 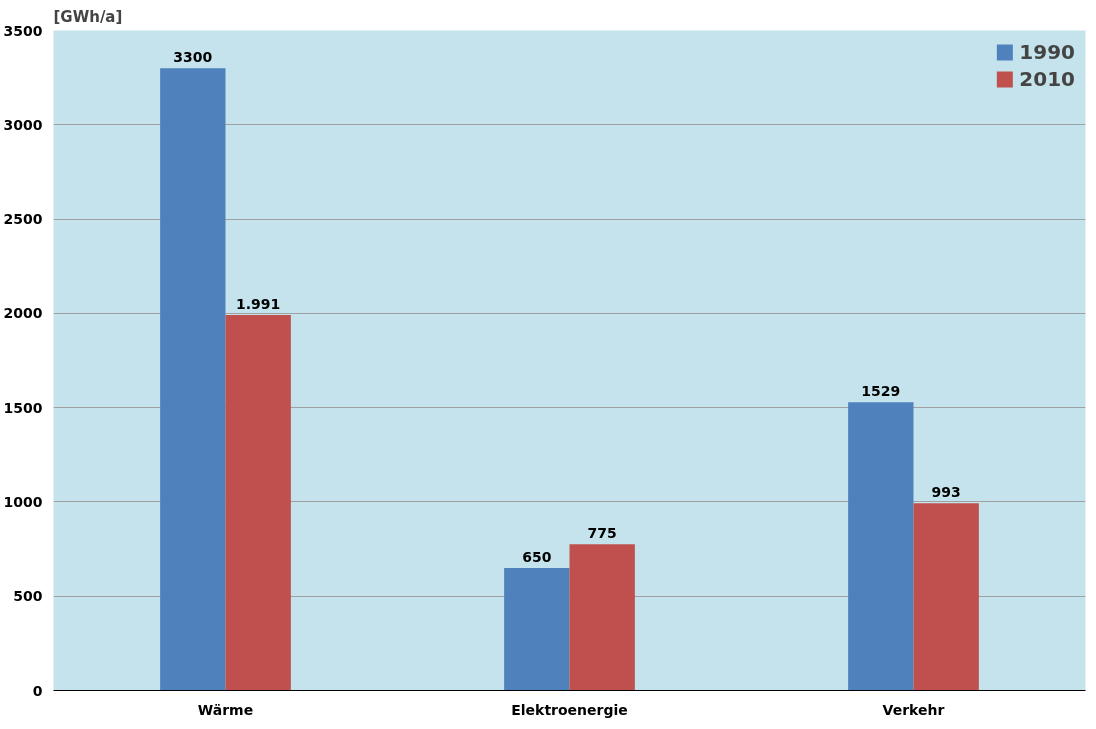 What do you see at coordinates (1047, 79) in the screenshot?
I see `legend-label: 2010` at bounding box center [1047, 79].